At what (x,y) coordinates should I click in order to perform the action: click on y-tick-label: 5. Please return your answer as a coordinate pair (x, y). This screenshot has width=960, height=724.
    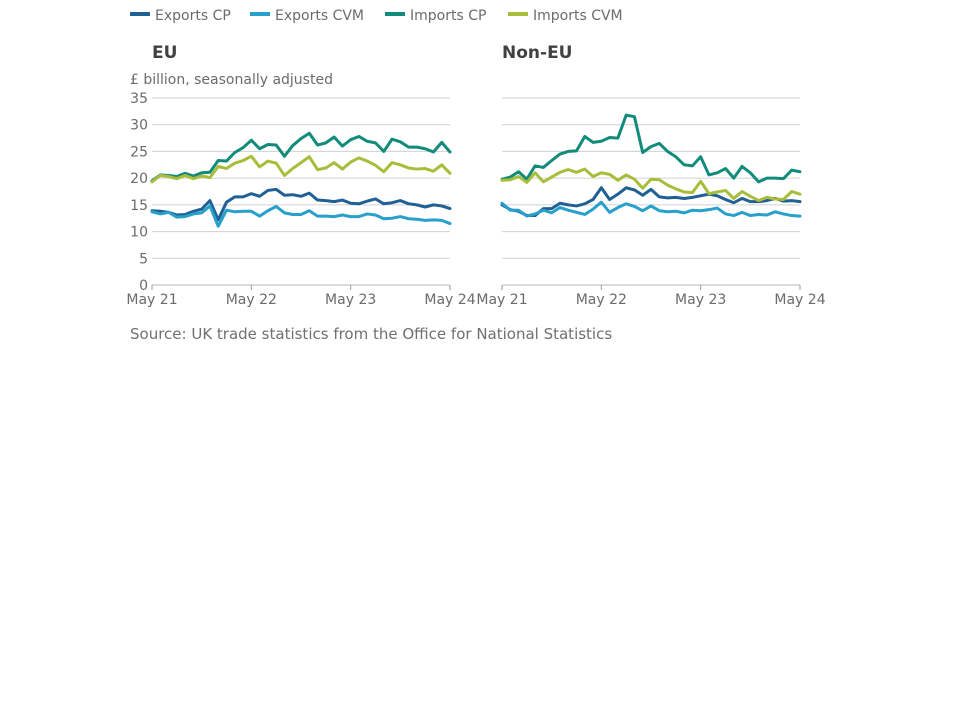
    Looking at the image, I should click on (143, 259).